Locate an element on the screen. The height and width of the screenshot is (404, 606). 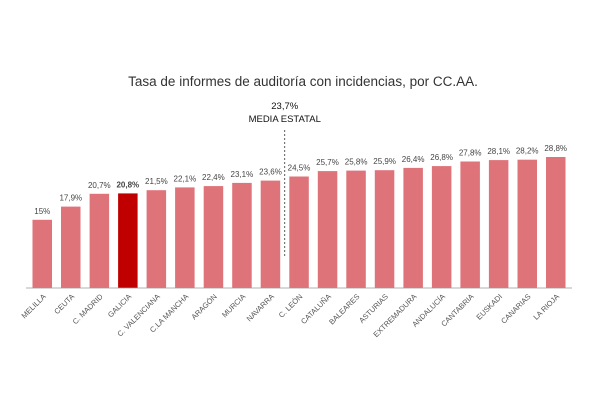
bar-melilla is located at coordinates (42, 254).